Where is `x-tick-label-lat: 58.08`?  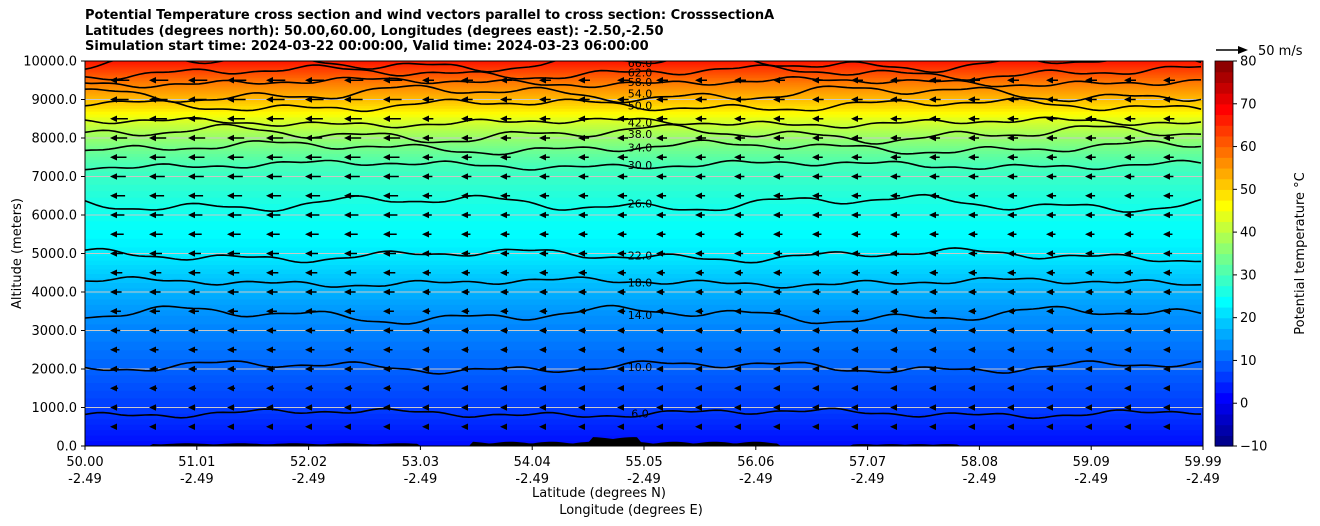 x-tick-label-lat: 58.08 is located at coordinates (979, 462).